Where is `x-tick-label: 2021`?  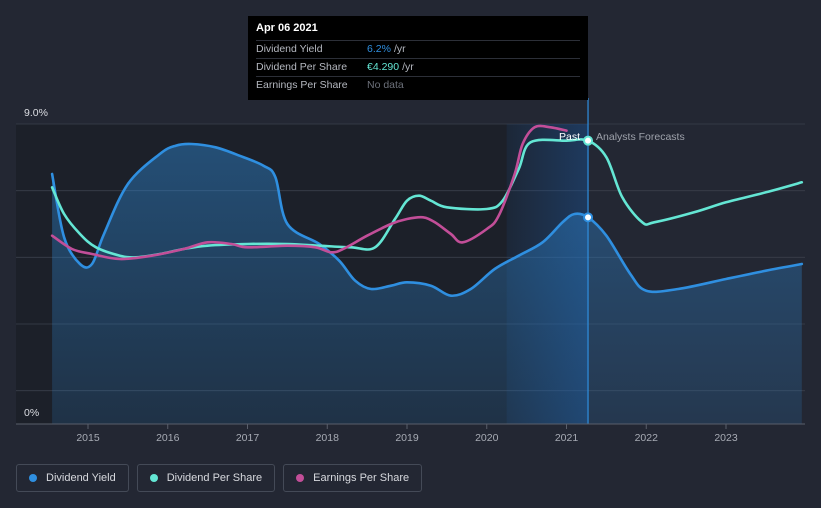 x-tick-label: 2021 is located at coordinates (567, 438).